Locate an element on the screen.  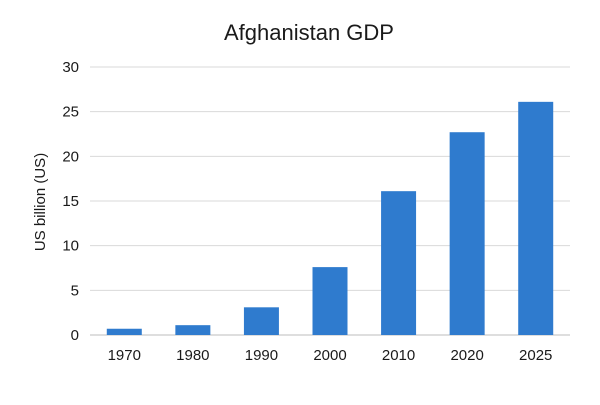
x-tick-label: 1990 is located at coordinates (261, 355).